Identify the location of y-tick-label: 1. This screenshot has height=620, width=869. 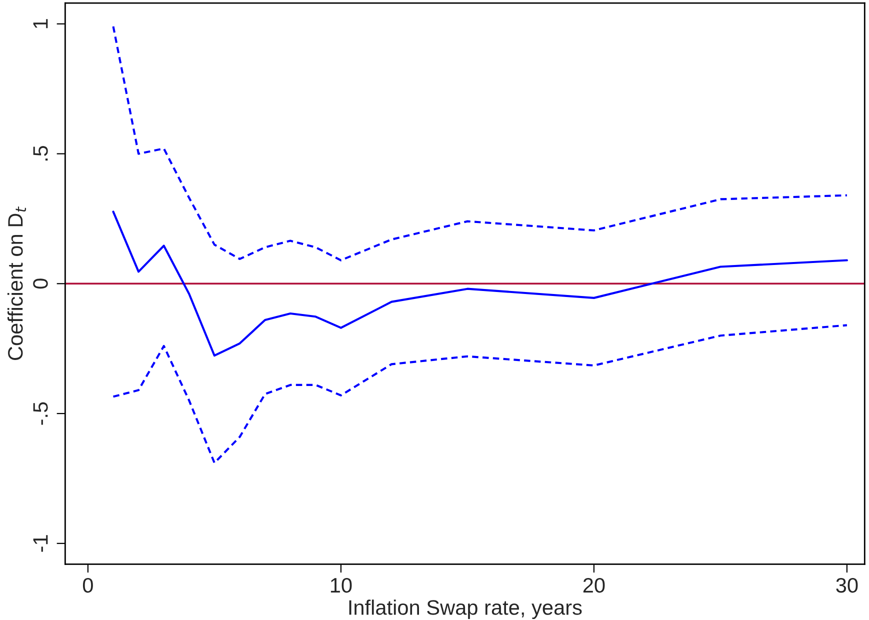
(40, 23).